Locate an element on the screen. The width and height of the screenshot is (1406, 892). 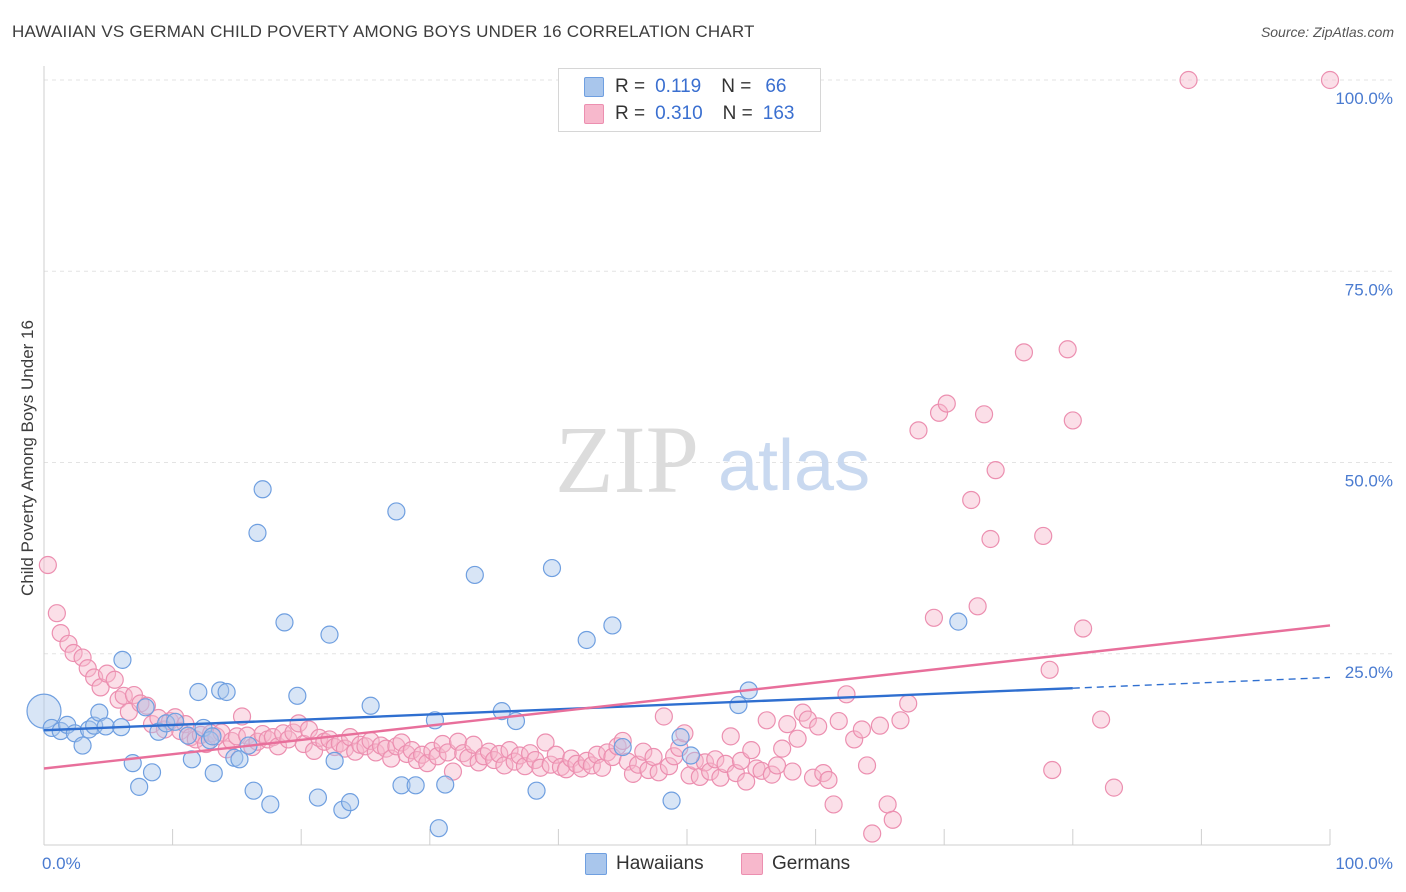
legend-label-hawaiians: Hawaiians is located at coordinates (660, 863).